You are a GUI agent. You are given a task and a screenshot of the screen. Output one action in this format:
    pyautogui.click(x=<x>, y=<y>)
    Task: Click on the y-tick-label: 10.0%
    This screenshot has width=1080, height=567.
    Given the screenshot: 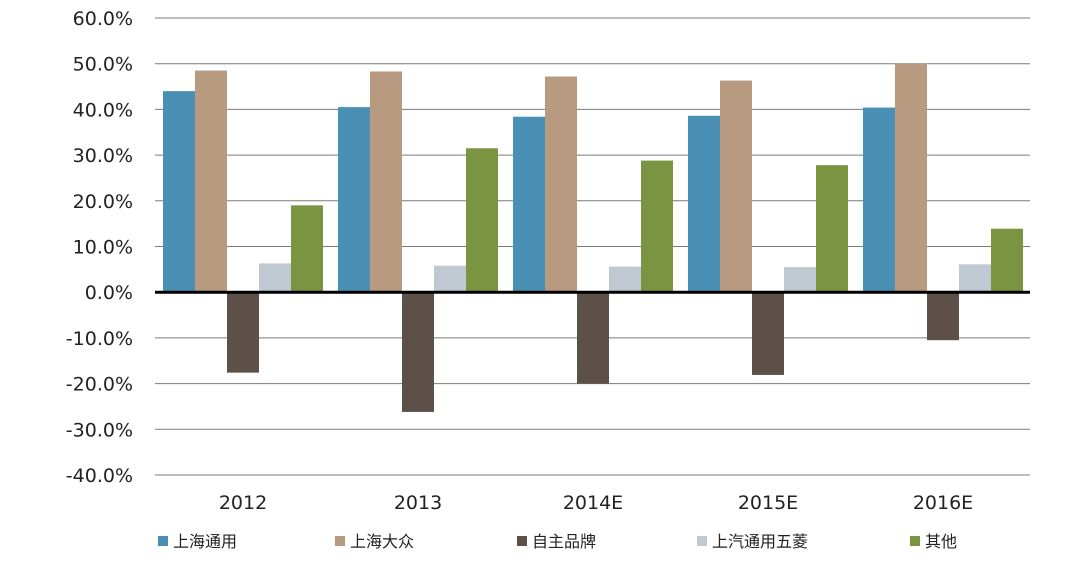 What is the action you would take?
    pyautogui.click(x=103, y=248)
    